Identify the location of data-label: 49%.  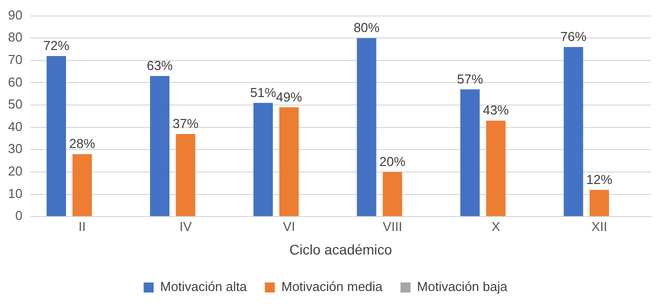
(289, 96).